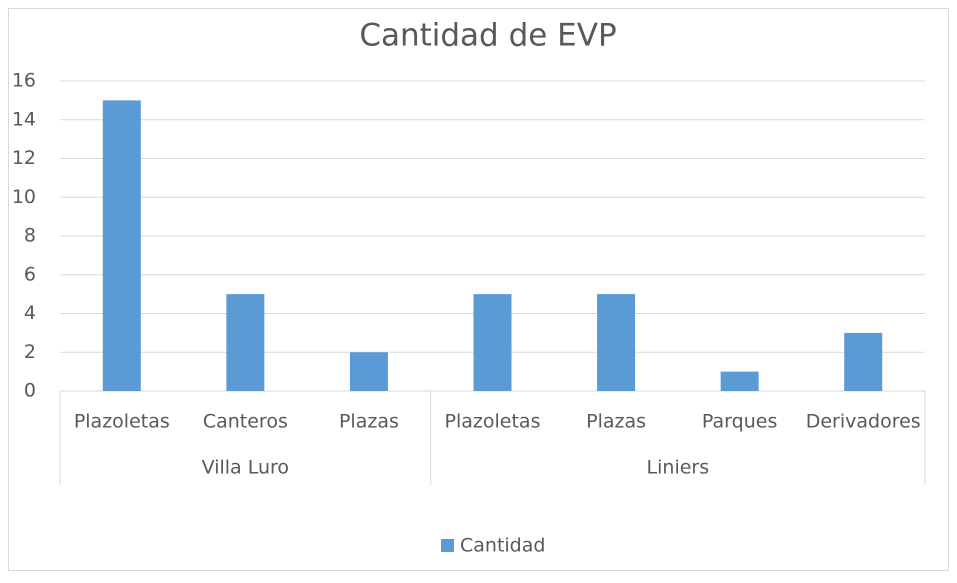  What do you see at coordinates (30, 313) in the screenshot?
I see `y-tick-label: 4` at bounding box center [30, 313].